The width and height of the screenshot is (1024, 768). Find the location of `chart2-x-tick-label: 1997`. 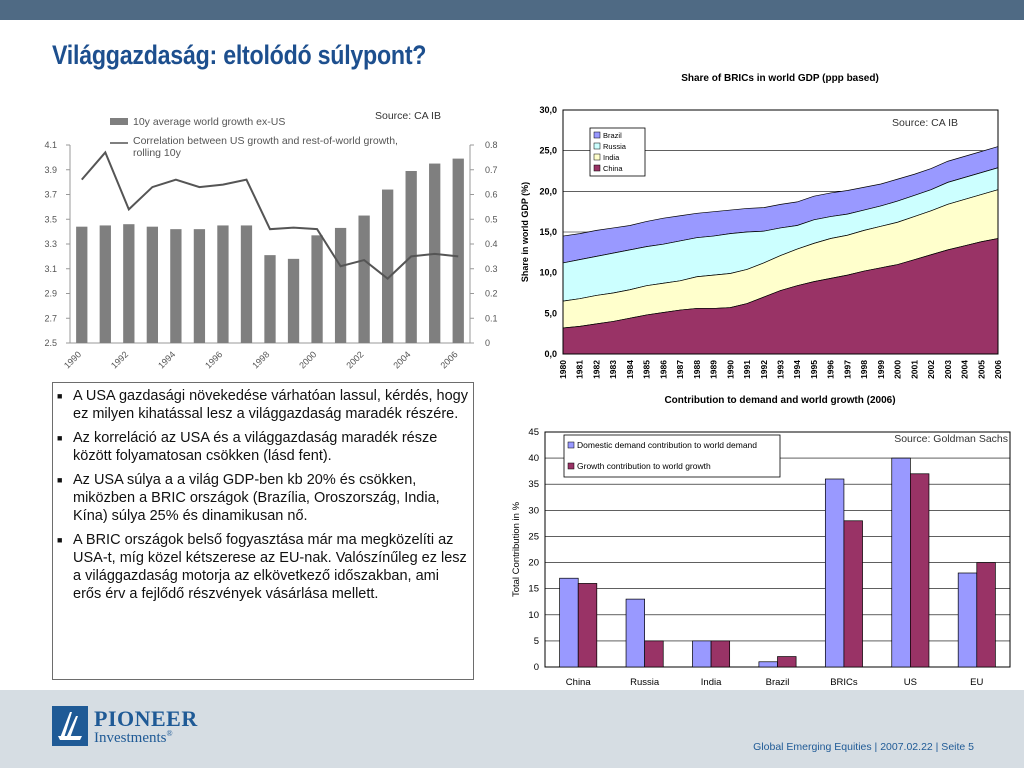

chart2-x-tick-label: 1997 is located at coordinates (847, 369).